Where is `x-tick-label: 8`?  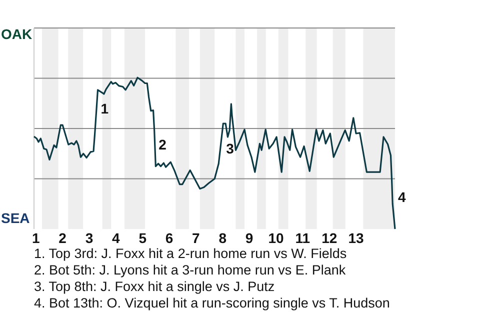 x-tick-label: 8 is located at coordinates (222, 238).